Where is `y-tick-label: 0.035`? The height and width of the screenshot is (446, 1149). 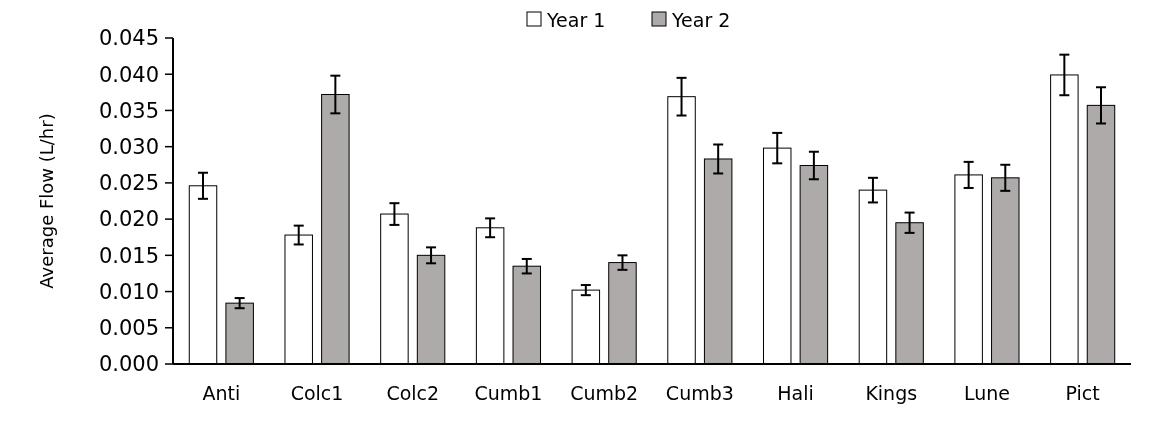
y-tick-label: 0.035 is located at coordinates (128, 110).